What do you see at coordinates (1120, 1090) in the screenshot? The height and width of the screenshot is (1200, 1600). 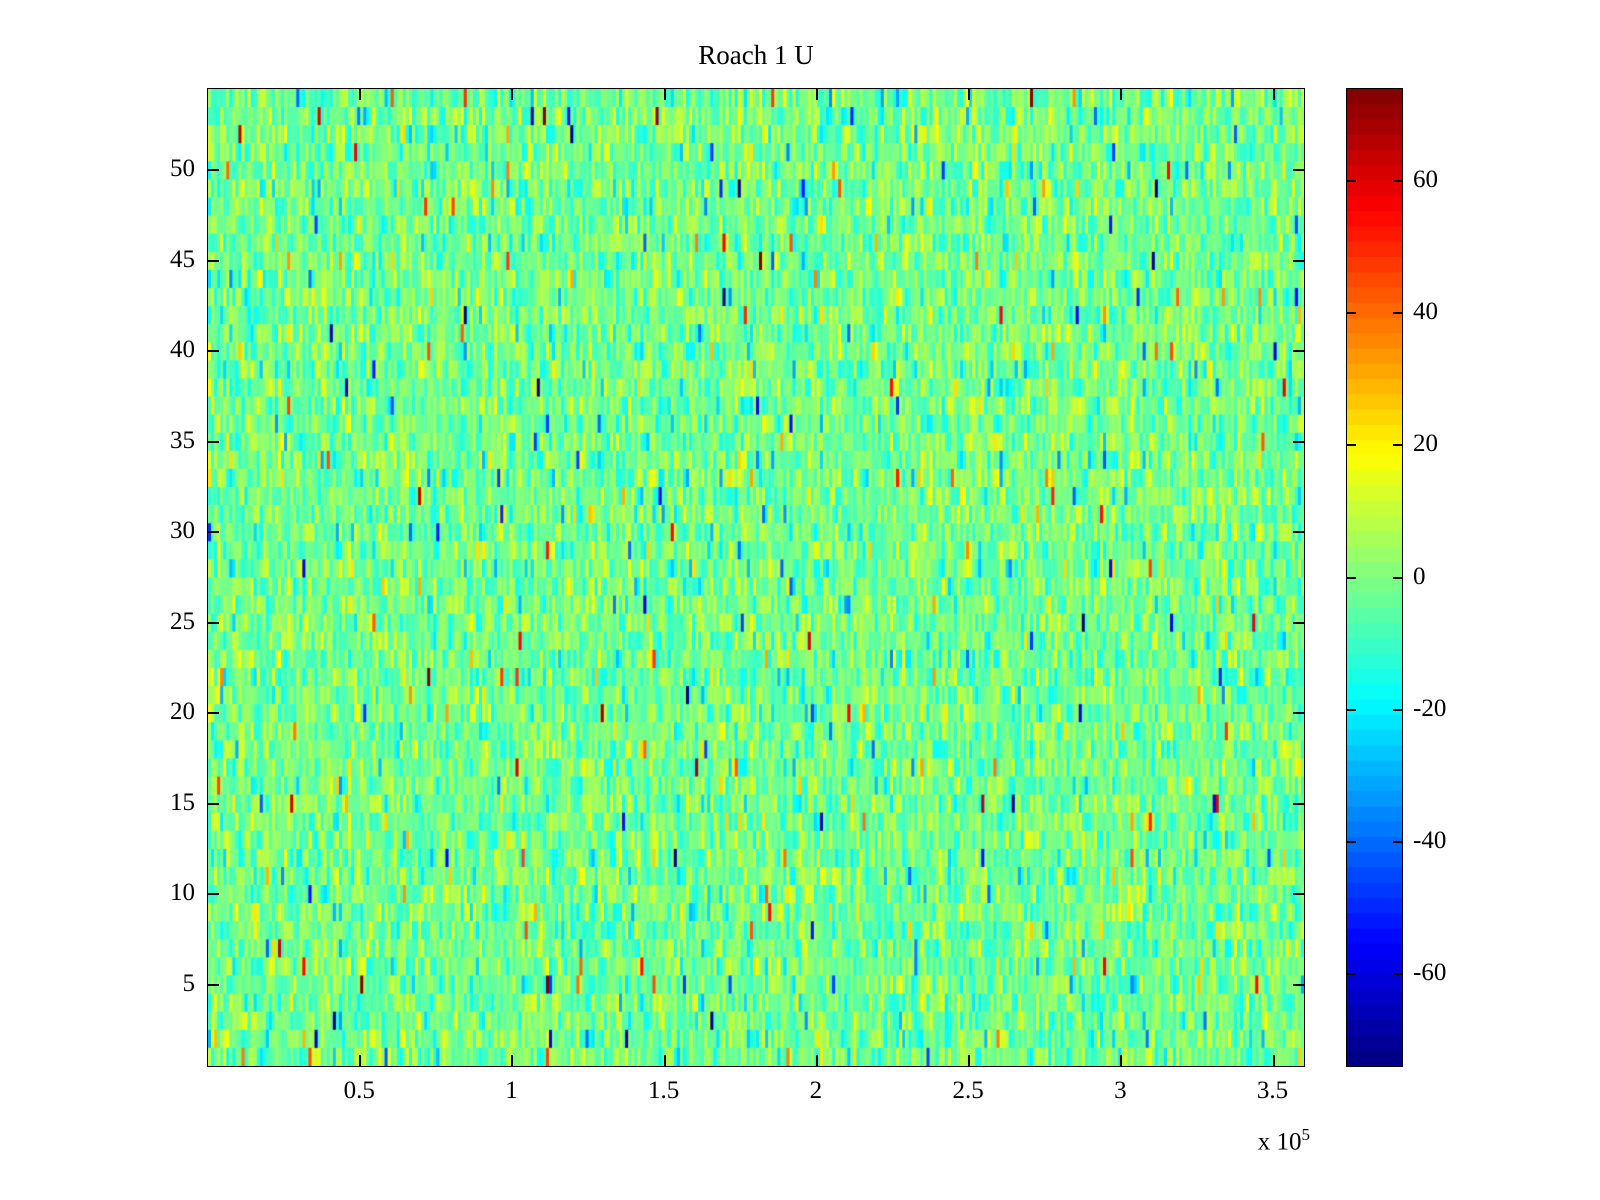 I see `x-tick-label: 3` at bounding box center [1120, 1090].